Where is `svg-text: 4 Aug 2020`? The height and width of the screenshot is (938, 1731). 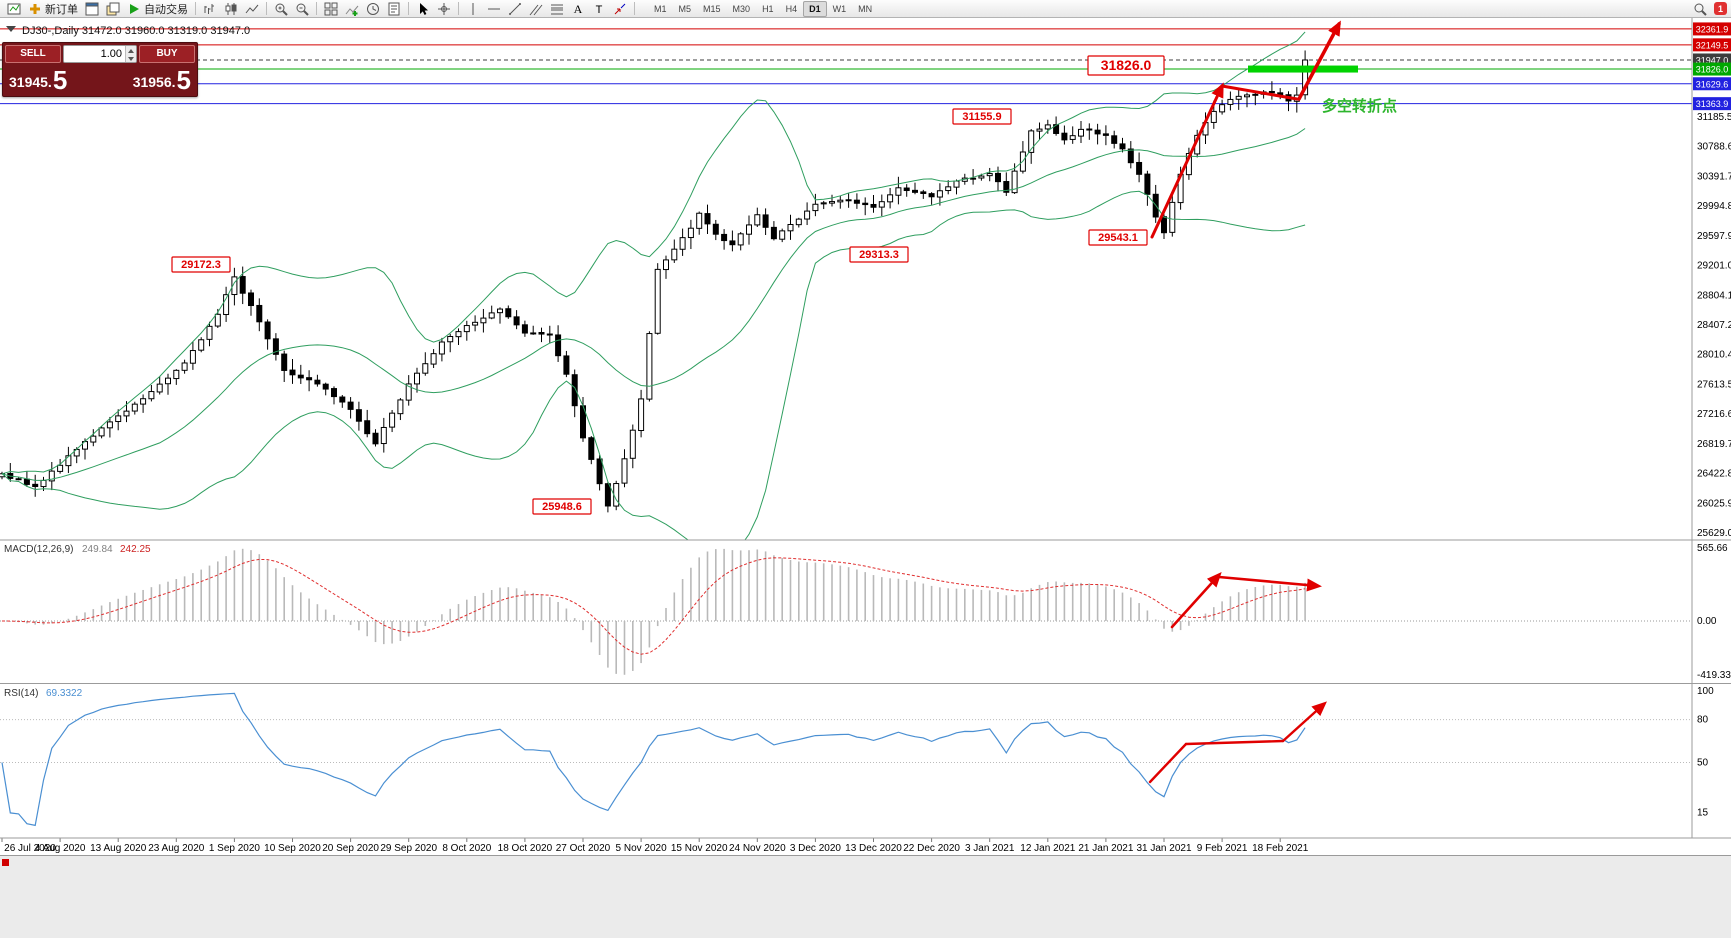
svg-text: 4 Aug 2020 is located at coordinates (60, 848).